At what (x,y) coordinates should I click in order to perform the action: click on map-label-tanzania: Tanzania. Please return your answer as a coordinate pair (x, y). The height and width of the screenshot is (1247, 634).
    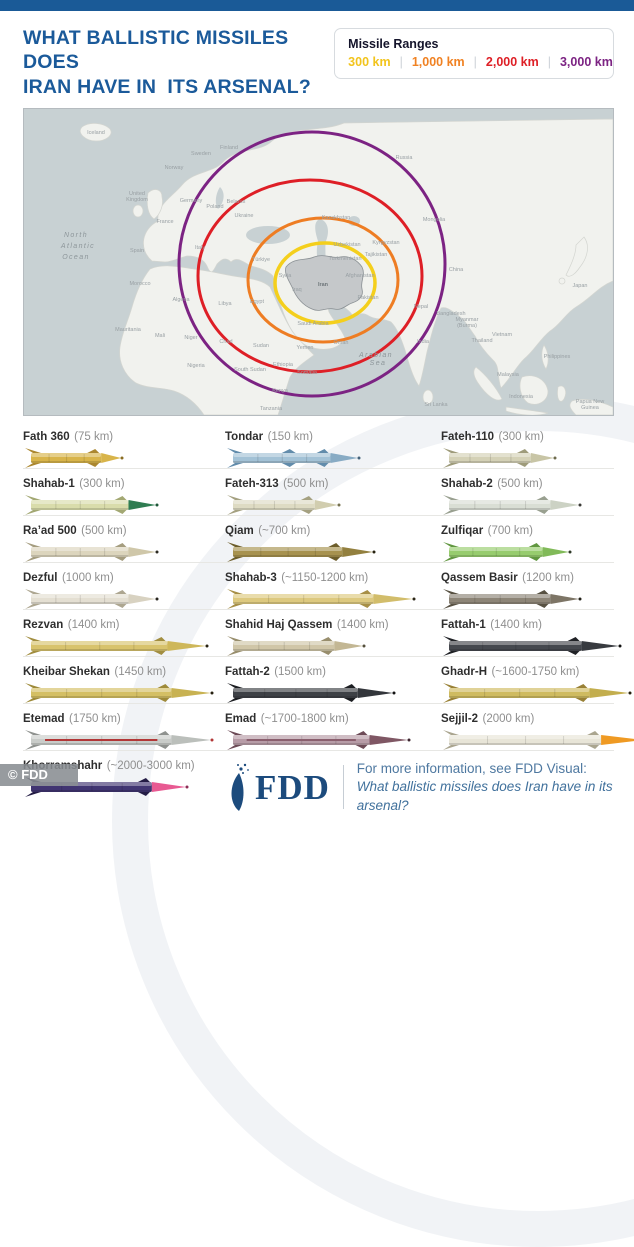
    Looking at the image, I should click on (271, 409).